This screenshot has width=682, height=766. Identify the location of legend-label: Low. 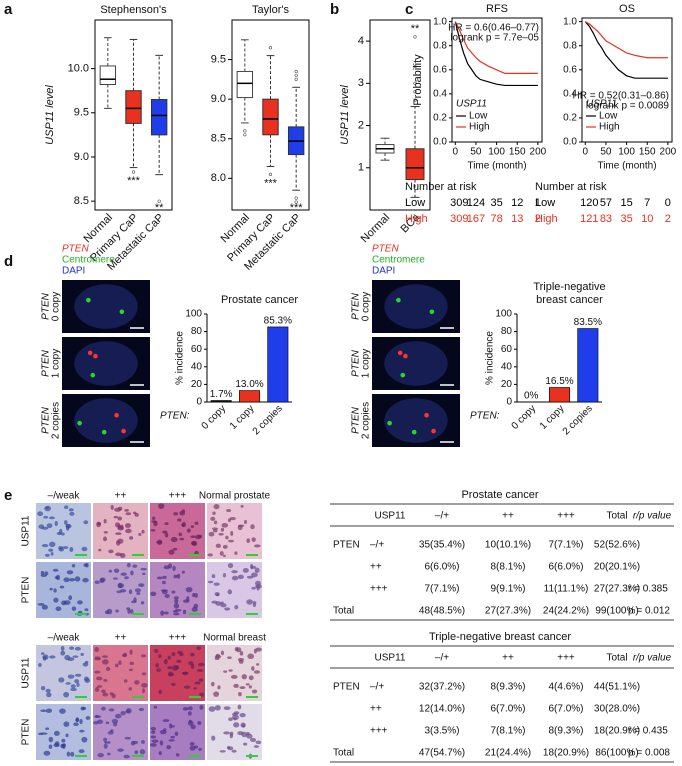
(608, 116).